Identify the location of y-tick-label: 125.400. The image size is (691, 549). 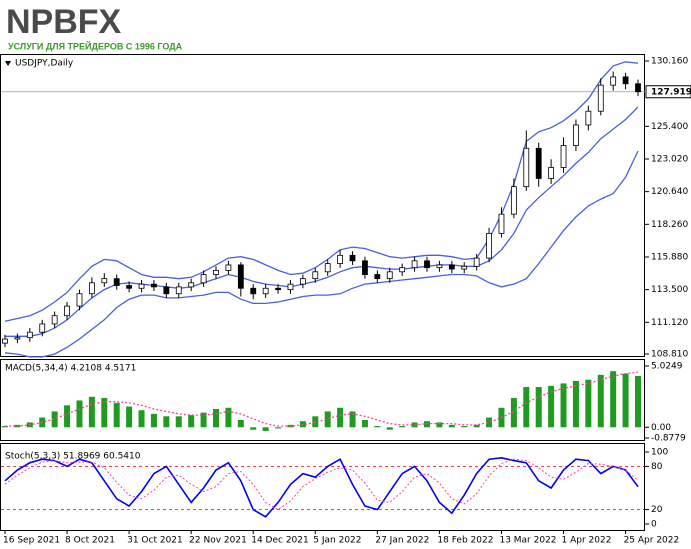
(669, 127).